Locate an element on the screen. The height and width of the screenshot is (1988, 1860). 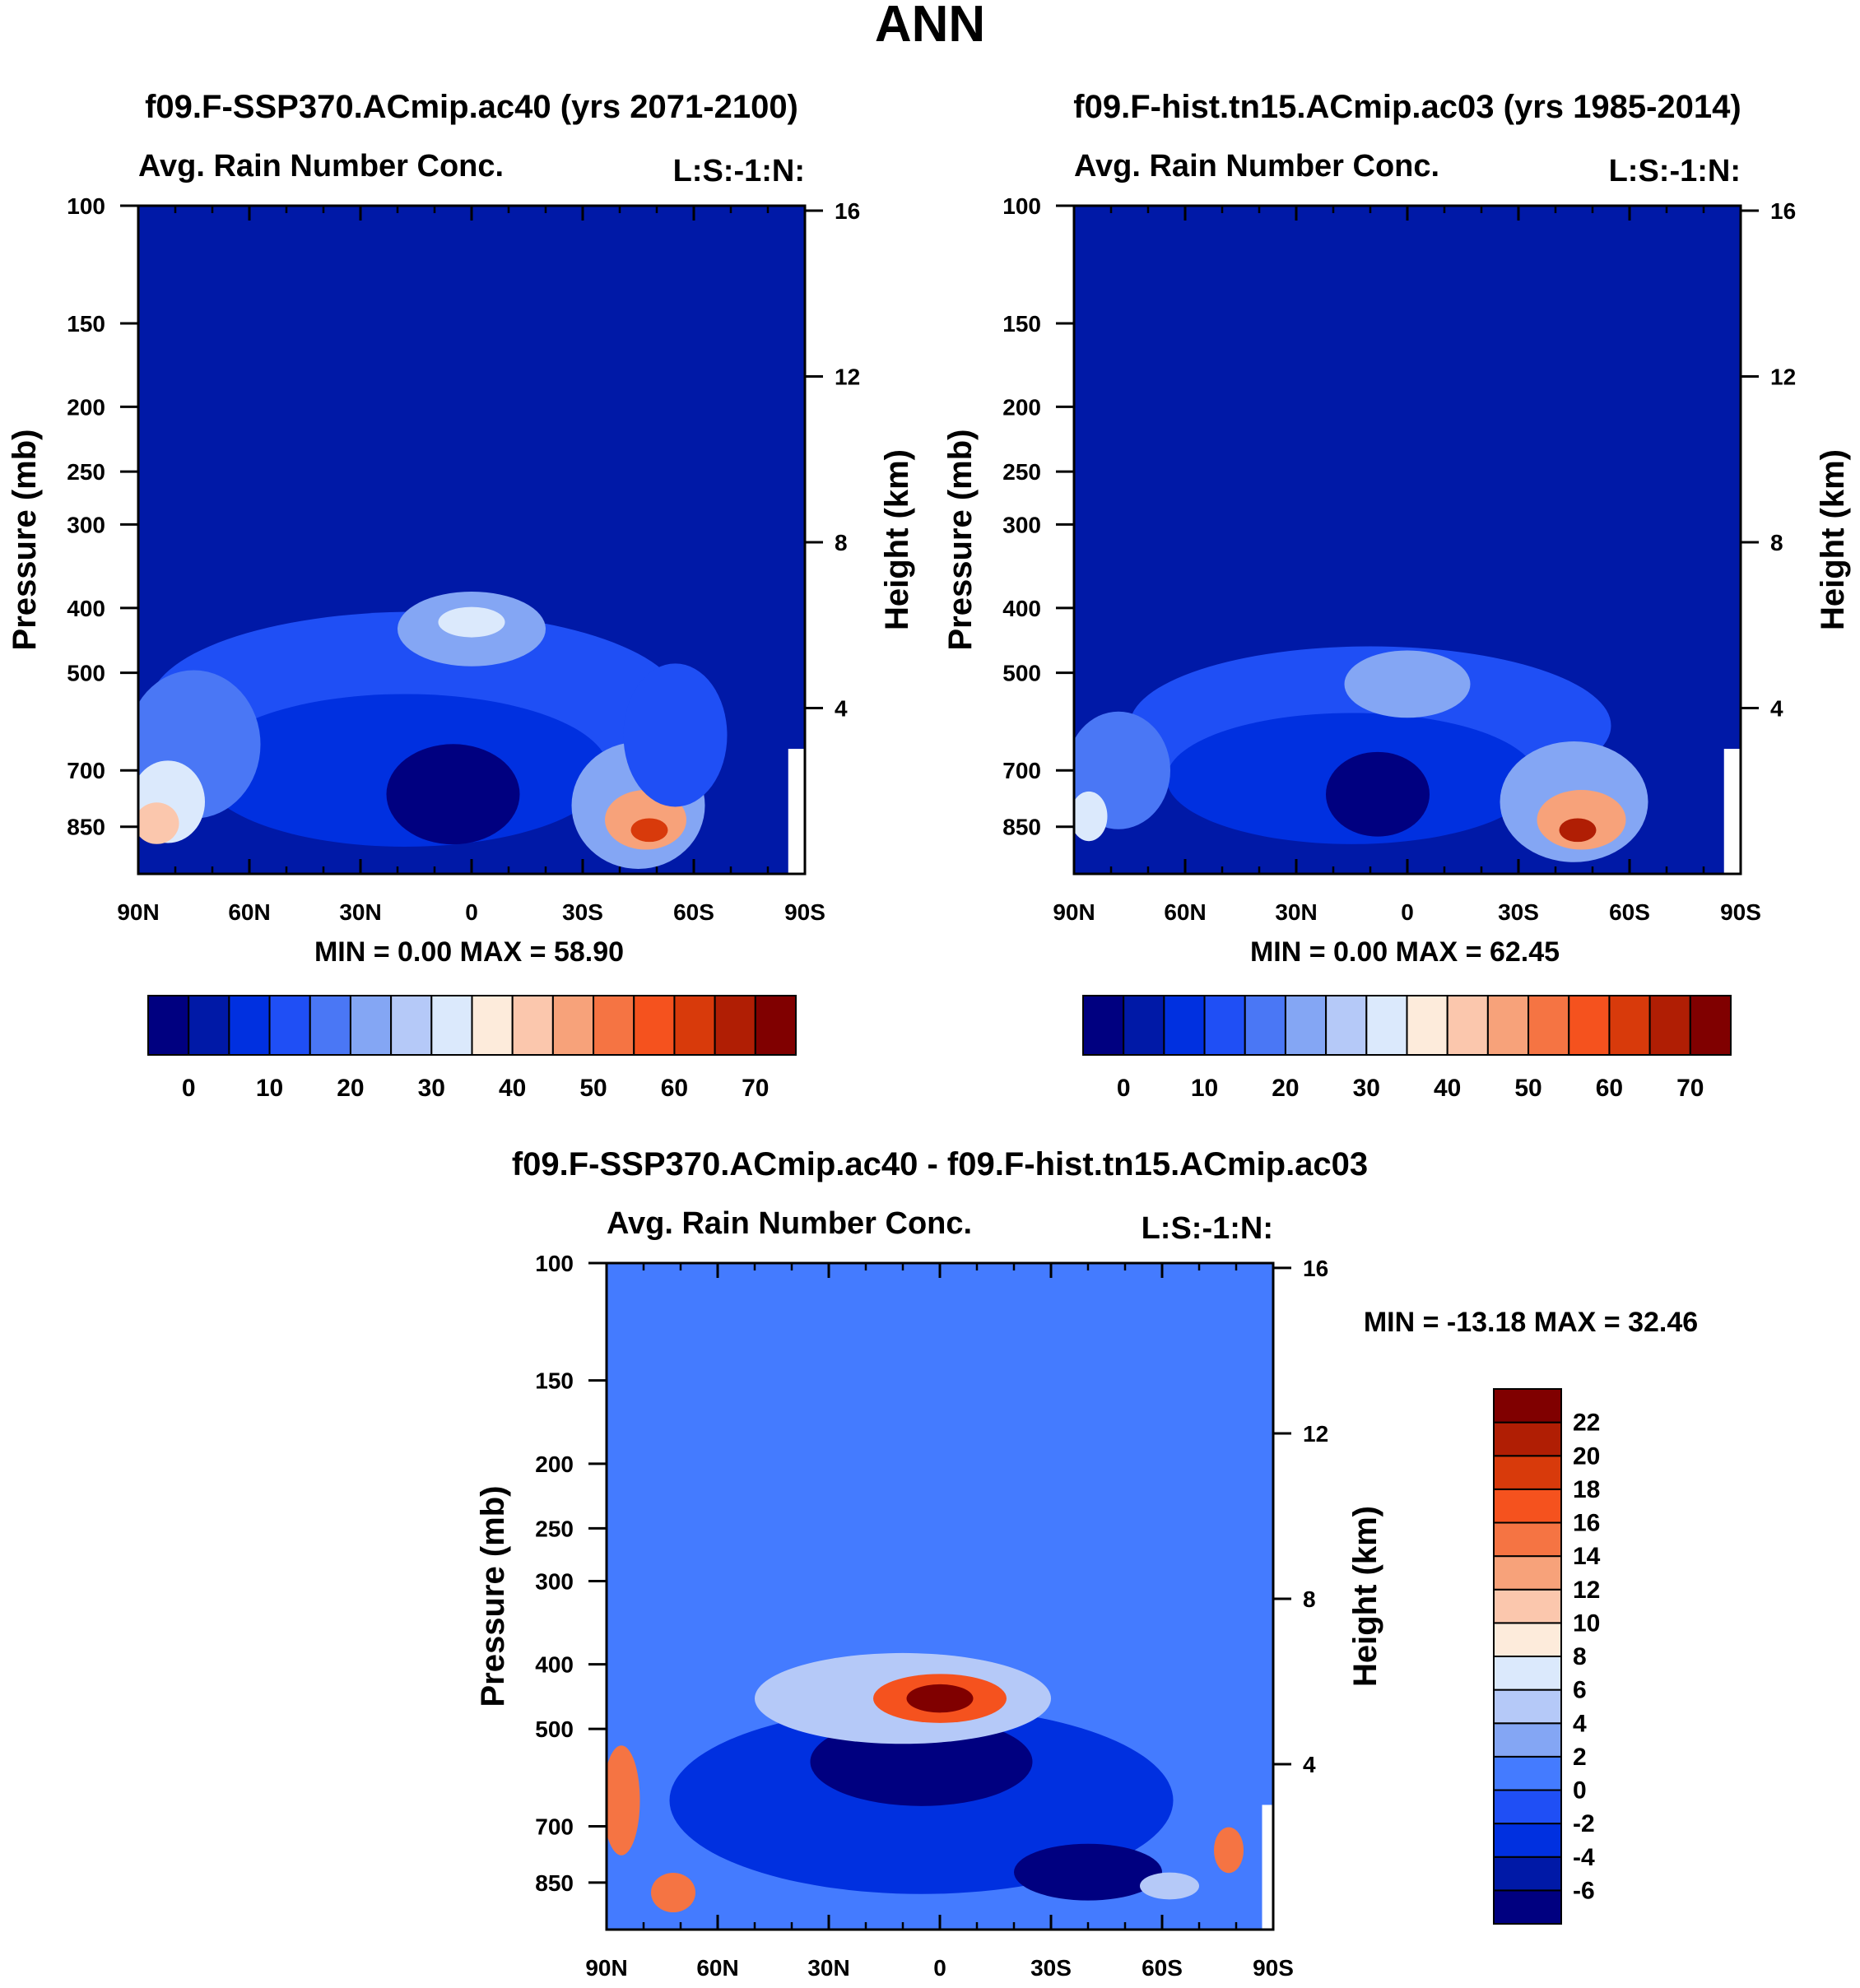
colorbar-label: 60 is located at coordinates (1609, 1088).